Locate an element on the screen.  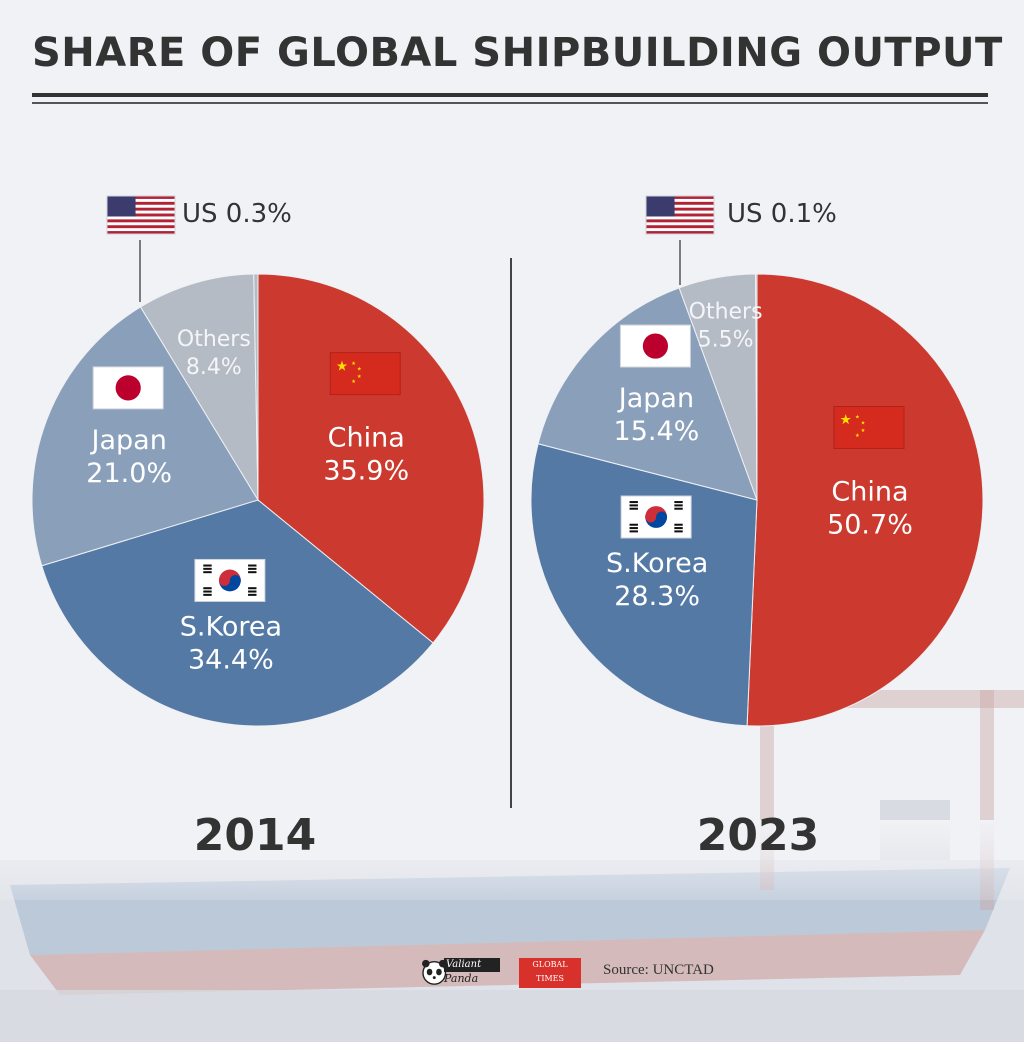
year-label-2023: 2023 is located at coordinates (758, 835).